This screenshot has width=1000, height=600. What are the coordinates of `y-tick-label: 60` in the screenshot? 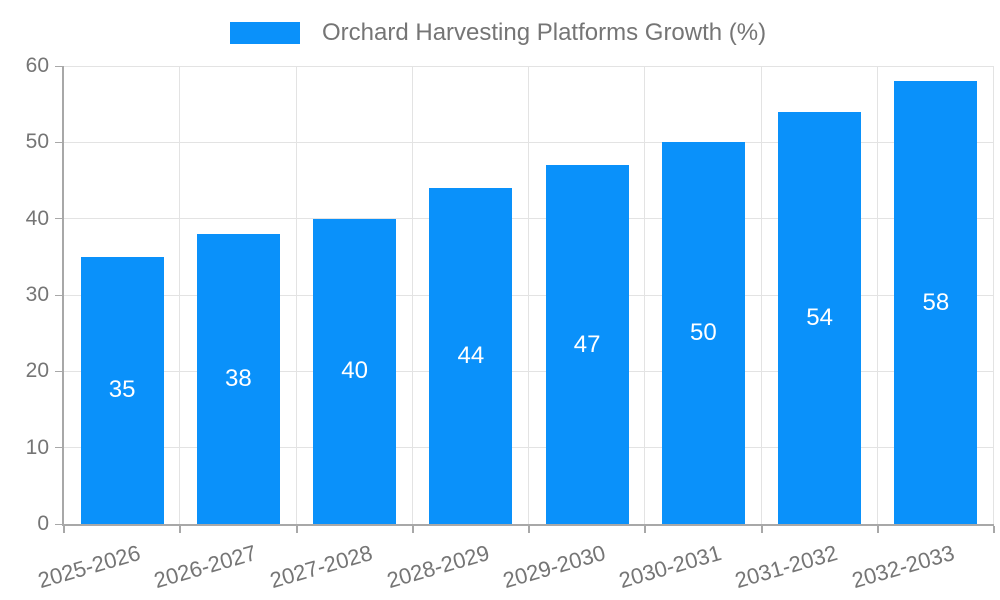 It's located at (37, 65).